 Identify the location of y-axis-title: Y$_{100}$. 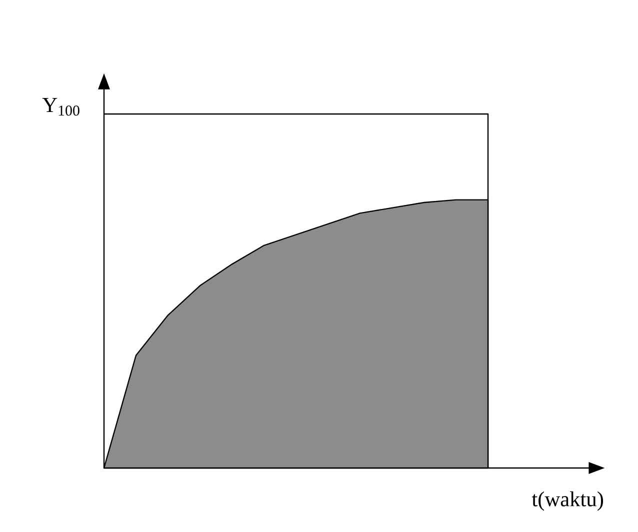
(61, 107).